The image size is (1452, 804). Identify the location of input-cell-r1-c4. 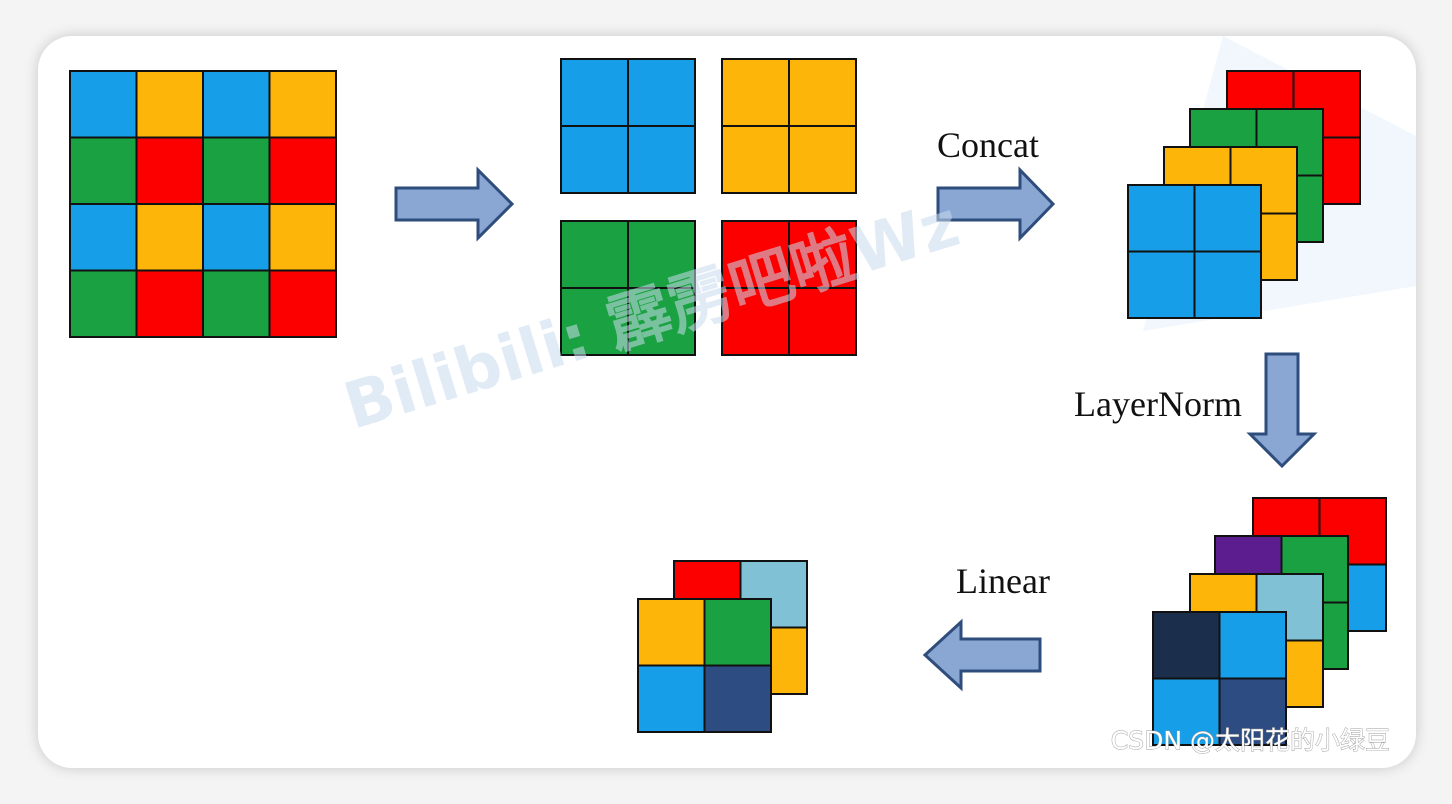
(302, 104).